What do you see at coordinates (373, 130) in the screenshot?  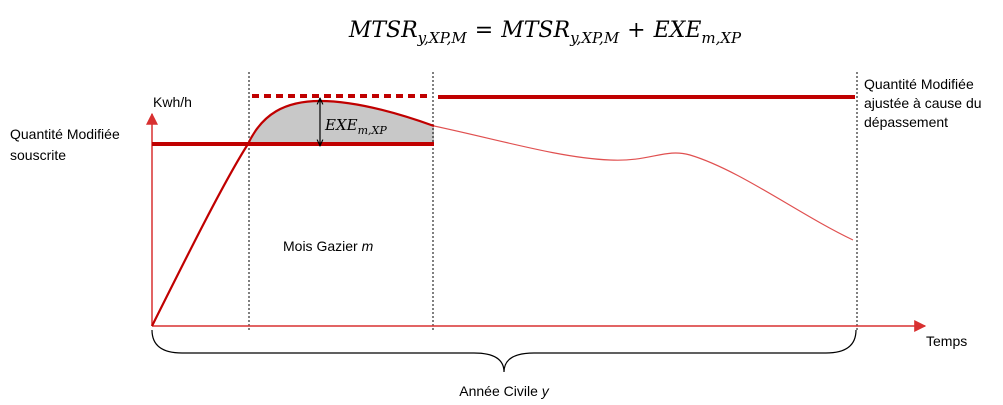 I see `exe-label-sub: m,XP` at bounding box center [373, 130].